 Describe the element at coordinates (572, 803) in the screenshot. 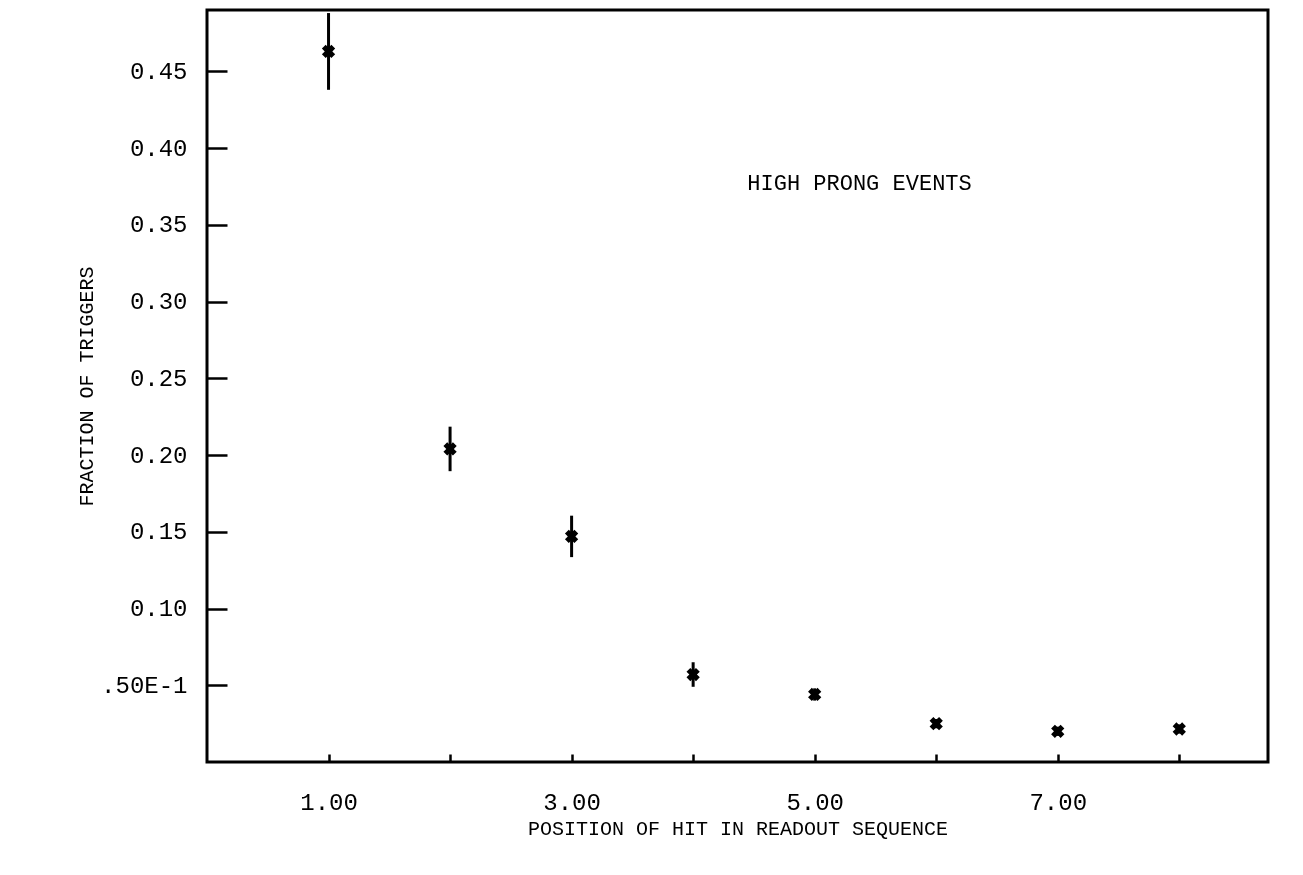

I see `x-tick-label: 3.00` at that location.